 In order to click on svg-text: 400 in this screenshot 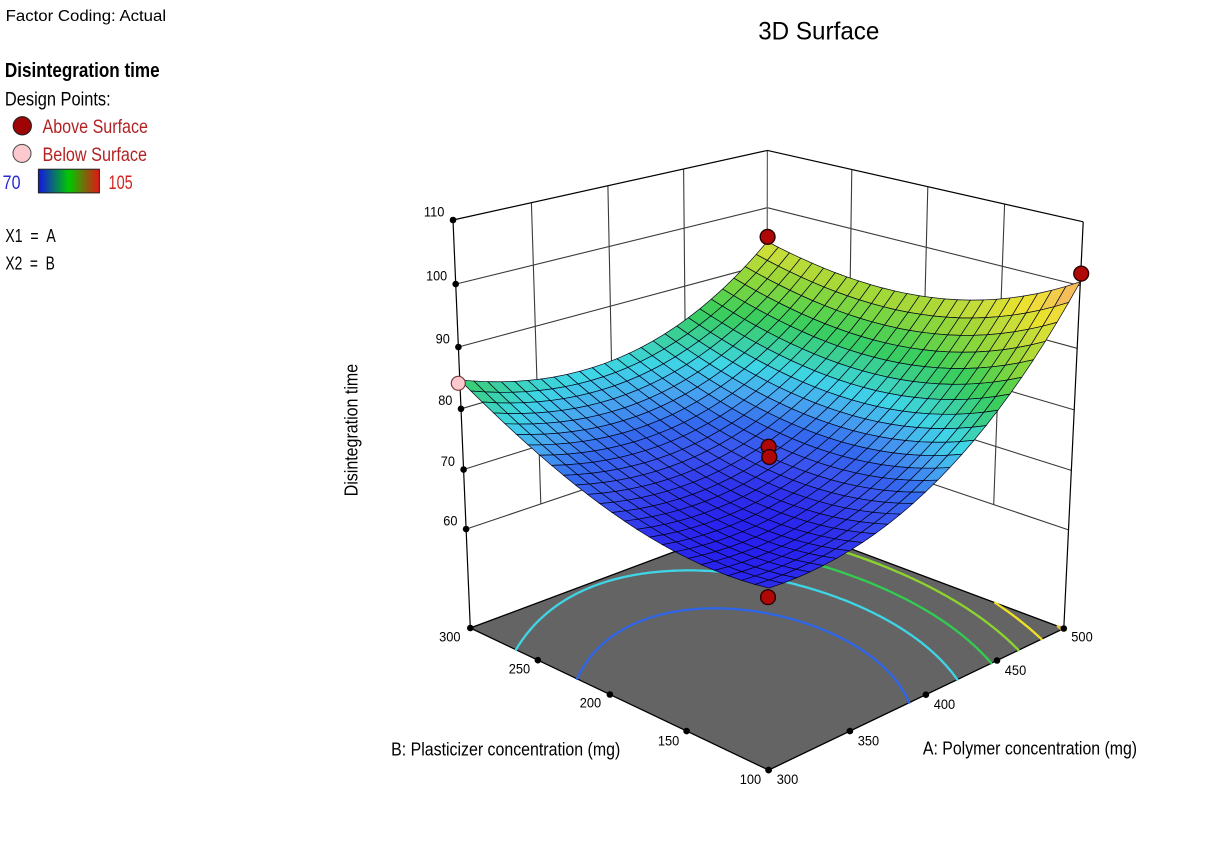, I will do `click(945, 704)`.